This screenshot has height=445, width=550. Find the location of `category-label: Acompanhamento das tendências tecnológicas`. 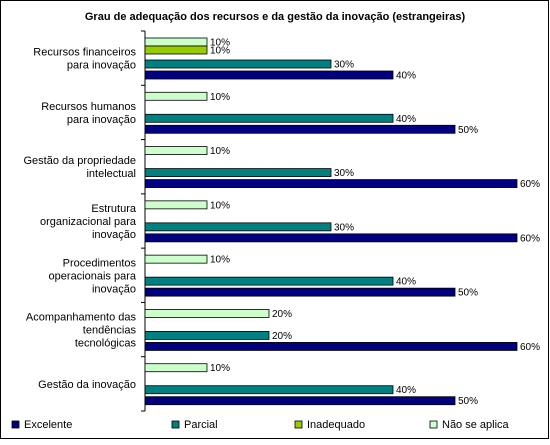

category-label: Acompanhamento das tendências tecnológicas is located at coordinates (81, 331).